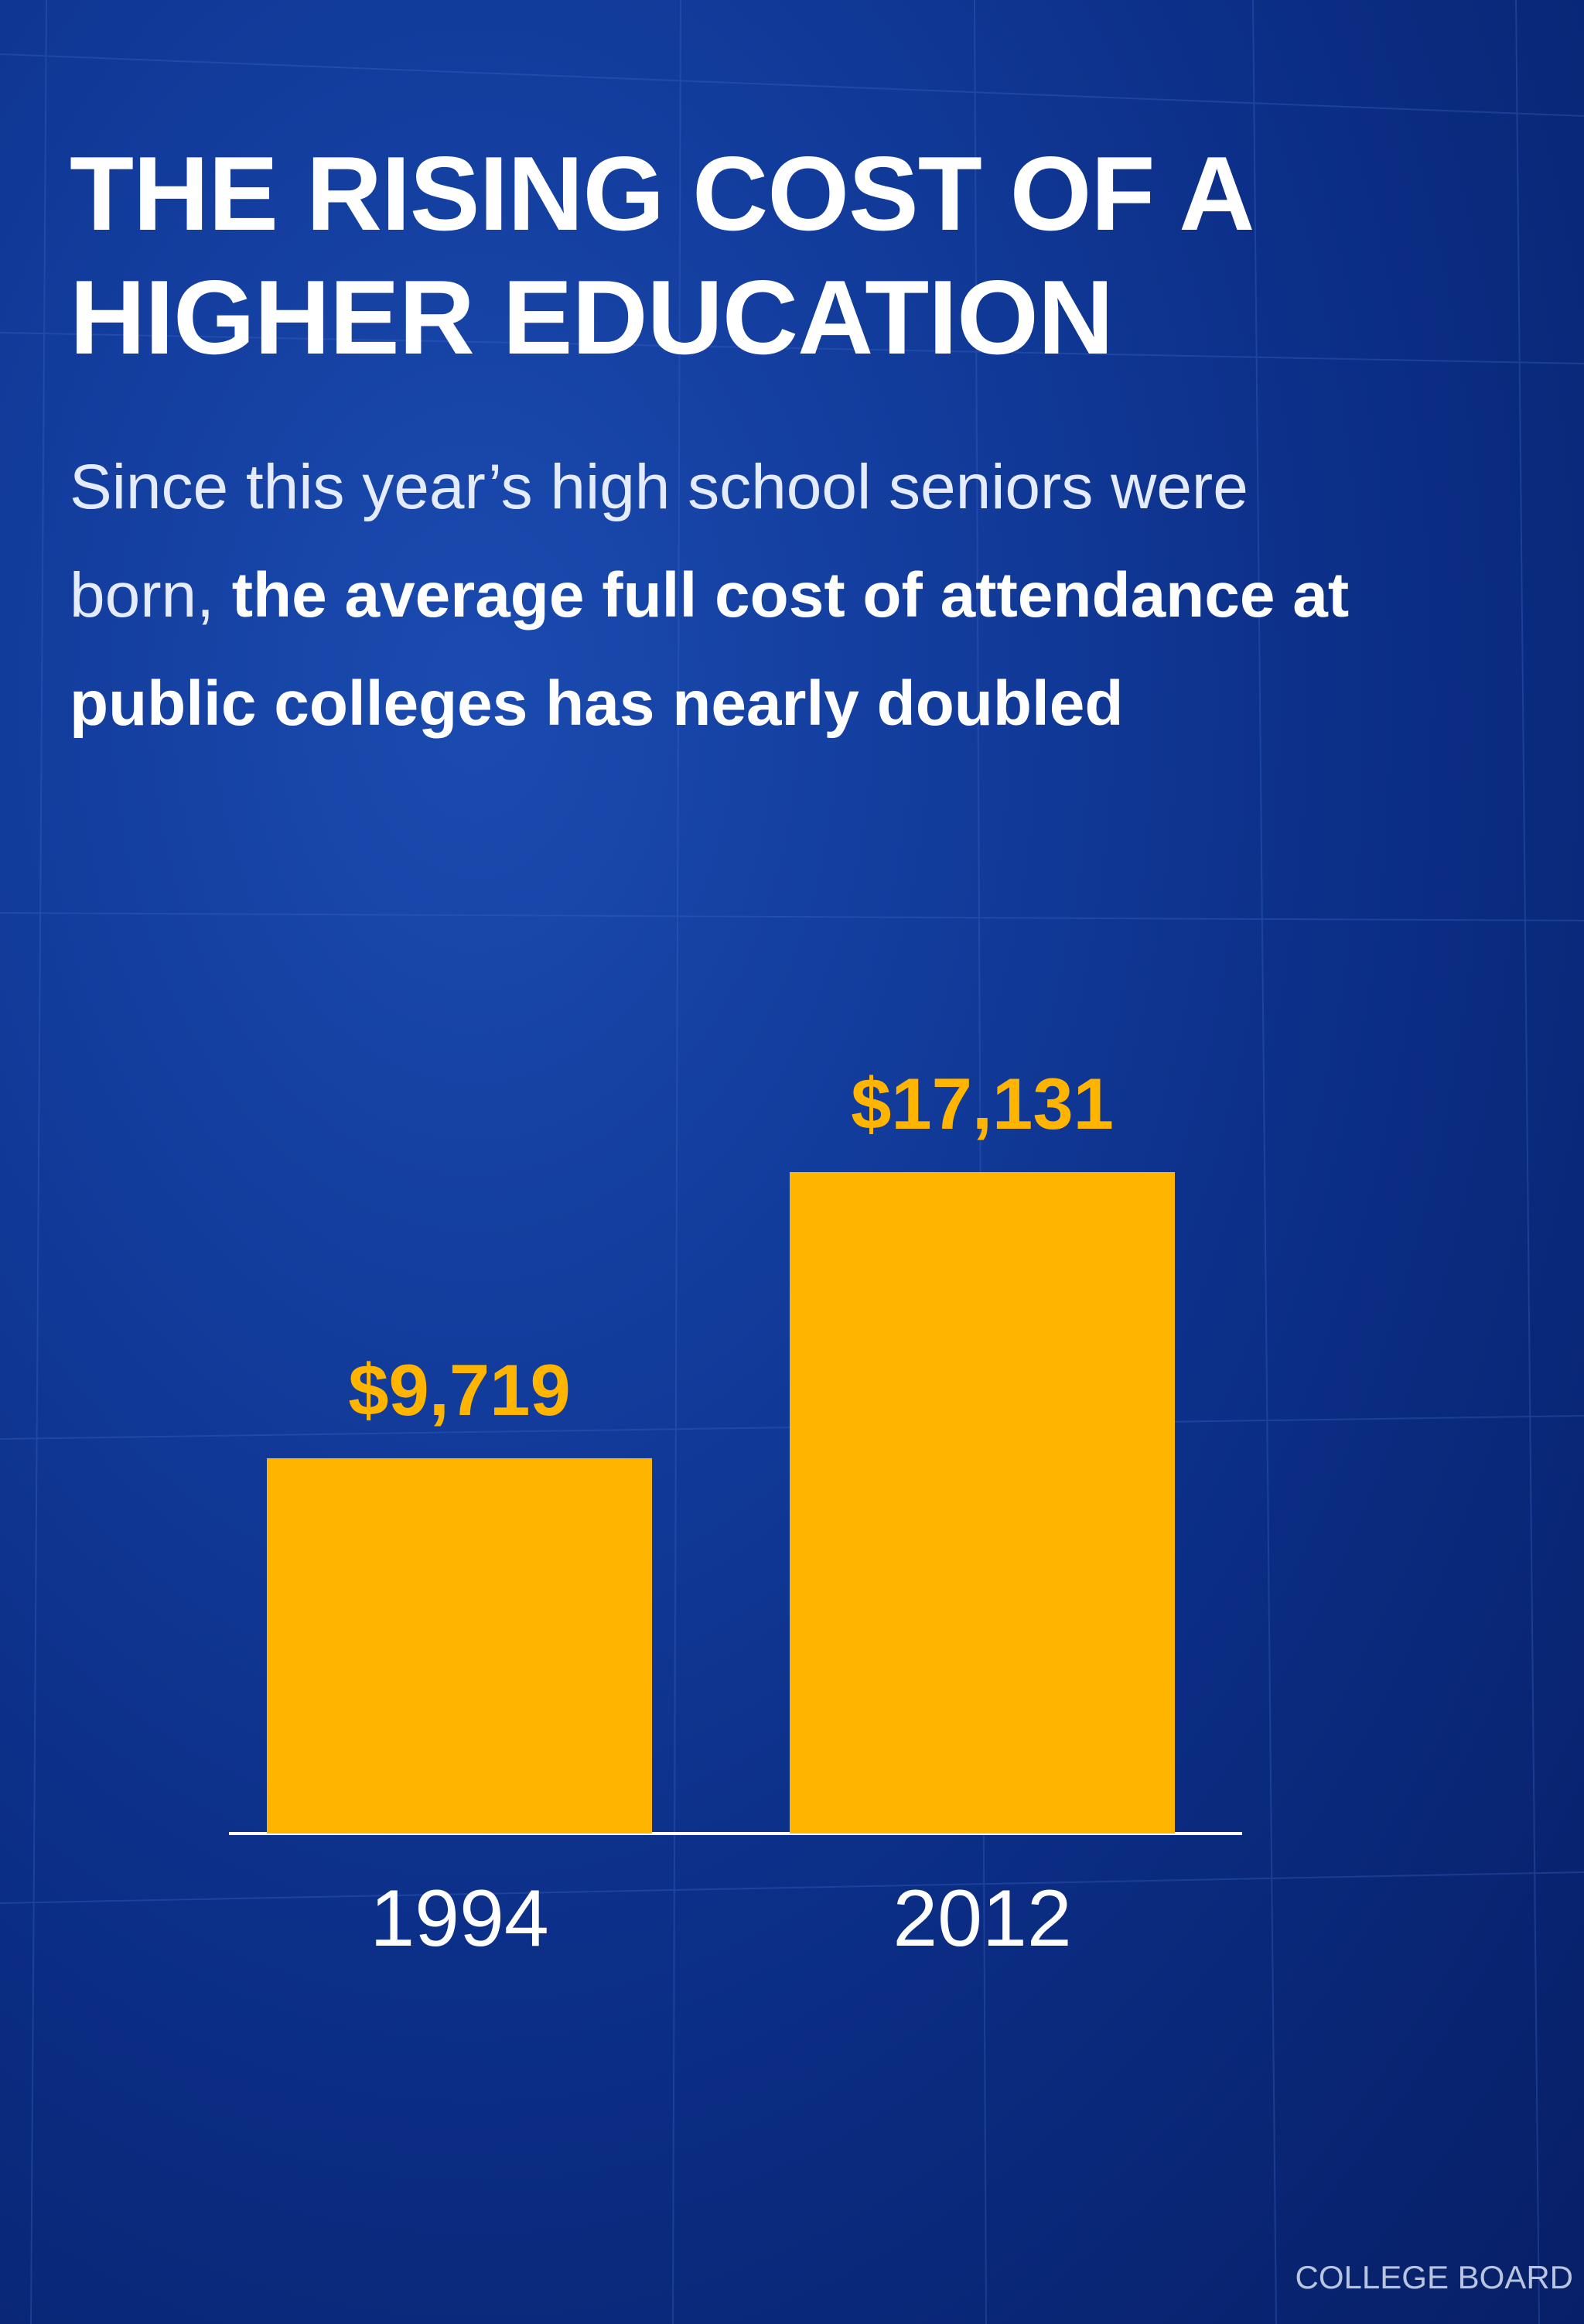 This screenshot has width=1584, height=2324. Describe the element at coordinates (459, 1918) in the screenshot. I see `category-label-1994: 1994` at that location.